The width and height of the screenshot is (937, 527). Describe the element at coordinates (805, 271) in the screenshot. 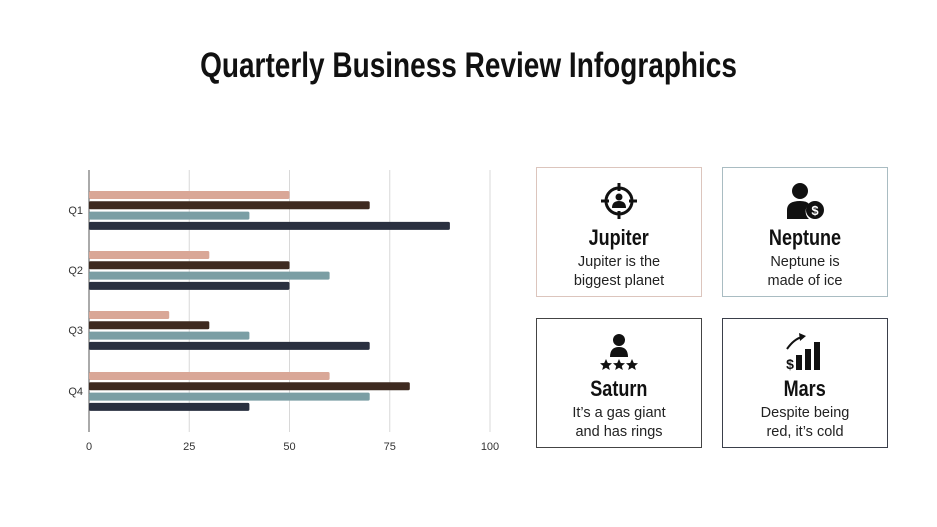

I see `card-description: Neptune is made of ice` at that location.